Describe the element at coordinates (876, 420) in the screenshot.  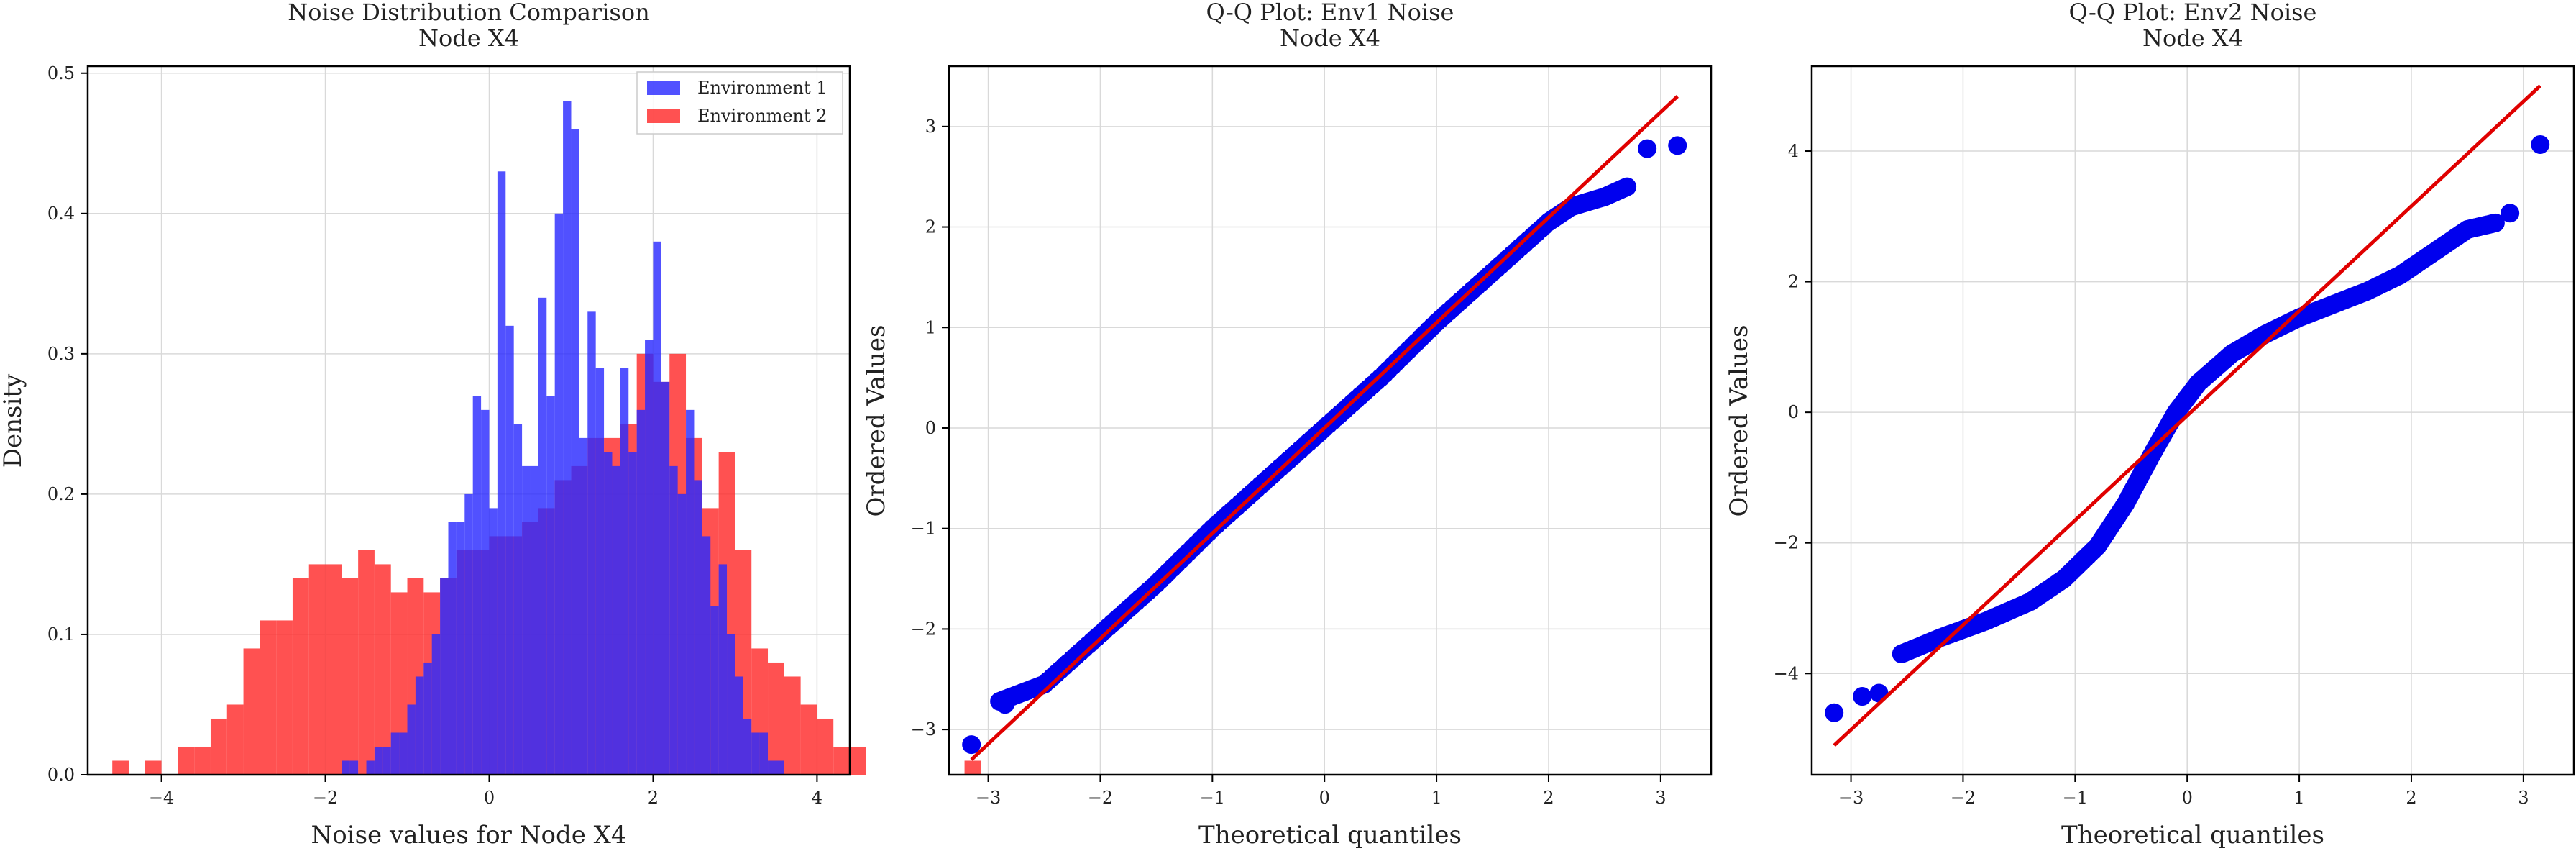
I see `qq-env1-y-axis-label: Ordered Values` at that location.